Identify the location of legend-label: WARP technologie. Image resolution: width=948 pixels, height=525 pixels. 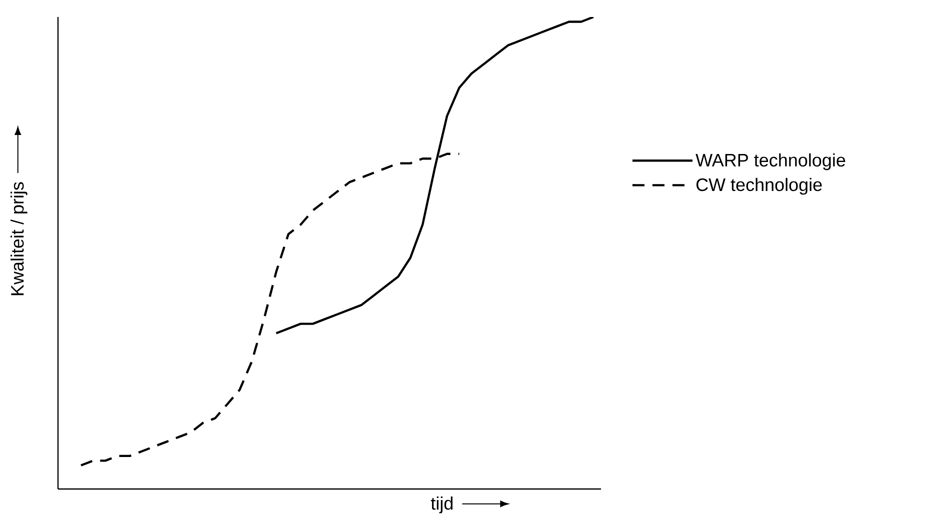
(771, 161).